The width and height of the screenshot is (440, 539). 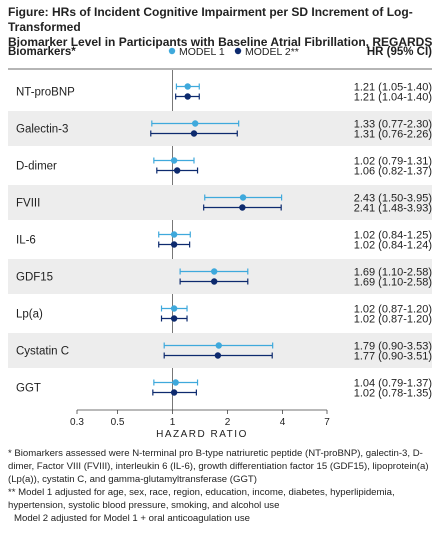 I want to click on model-1-hr-text: 1.04 (0.79-1.37), so click(x=393, y=384).